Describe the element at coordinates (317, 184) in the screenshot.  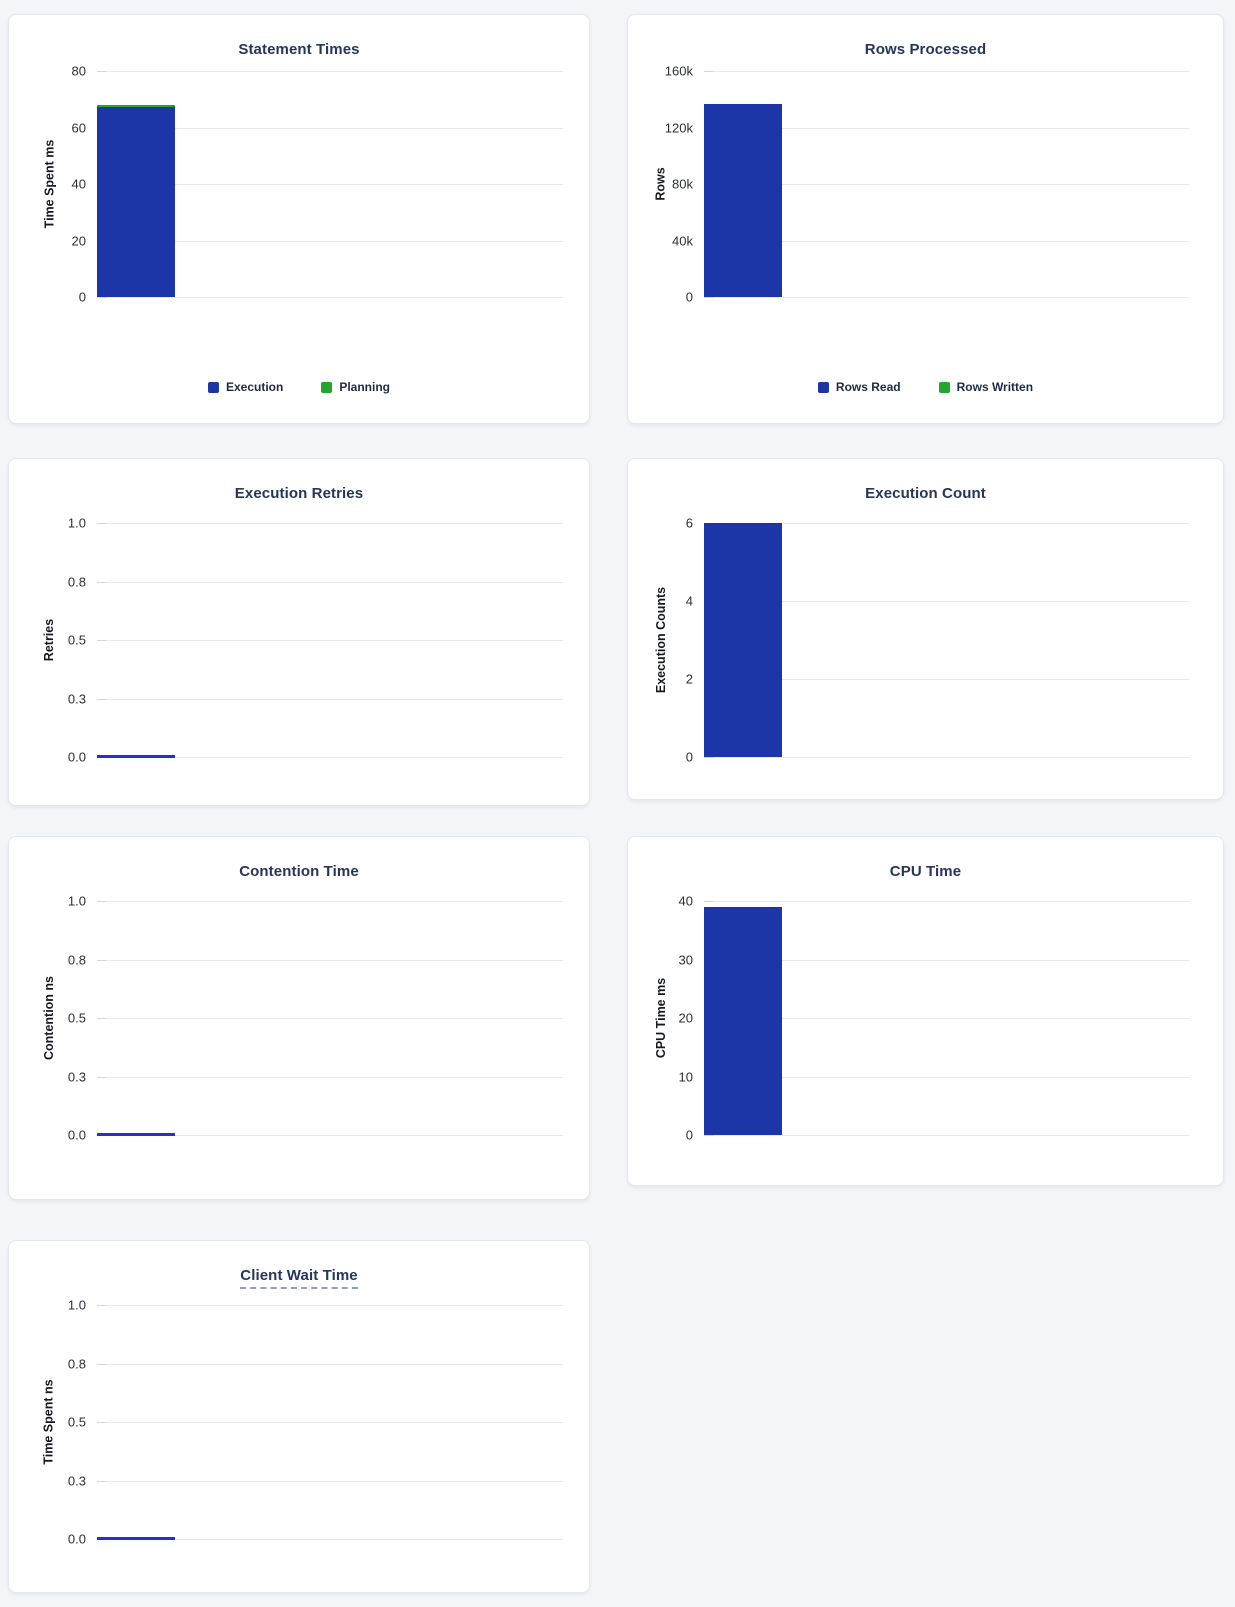
I see `plot-area: 80 60 40 20 0` at that location.